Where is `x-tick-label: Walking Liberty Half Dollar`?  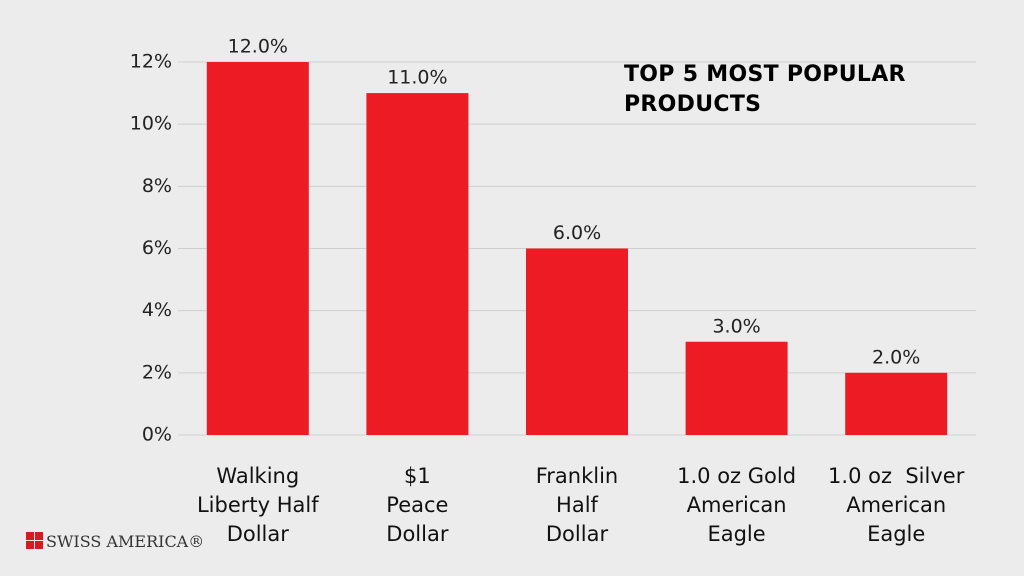 x-tick-label: Walking Liberty Half Dollar is located at coordinates (257, 505).